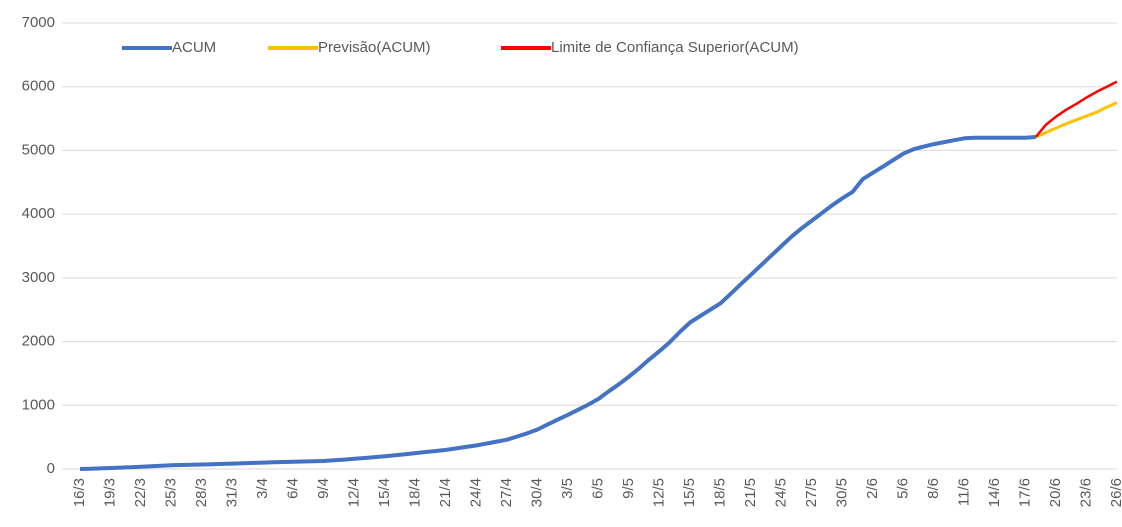 The image size is (1122, 527). What do you see at coordinates (374, 47) in the screenshot?
I see `legend-label: Previsão(ACUM)` at bounding box center [374, 47].